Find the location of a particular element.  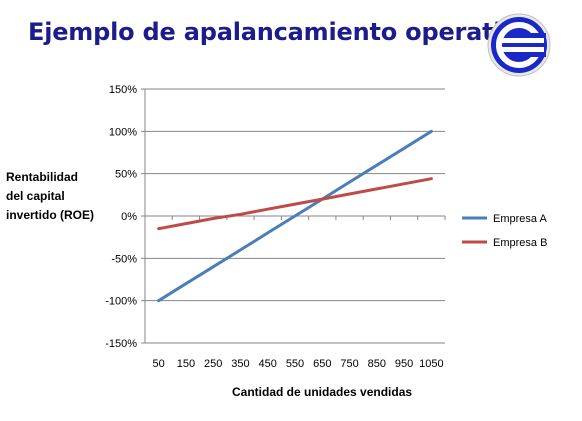

y-tick-label: 100% is located at coordinates (123, 132).